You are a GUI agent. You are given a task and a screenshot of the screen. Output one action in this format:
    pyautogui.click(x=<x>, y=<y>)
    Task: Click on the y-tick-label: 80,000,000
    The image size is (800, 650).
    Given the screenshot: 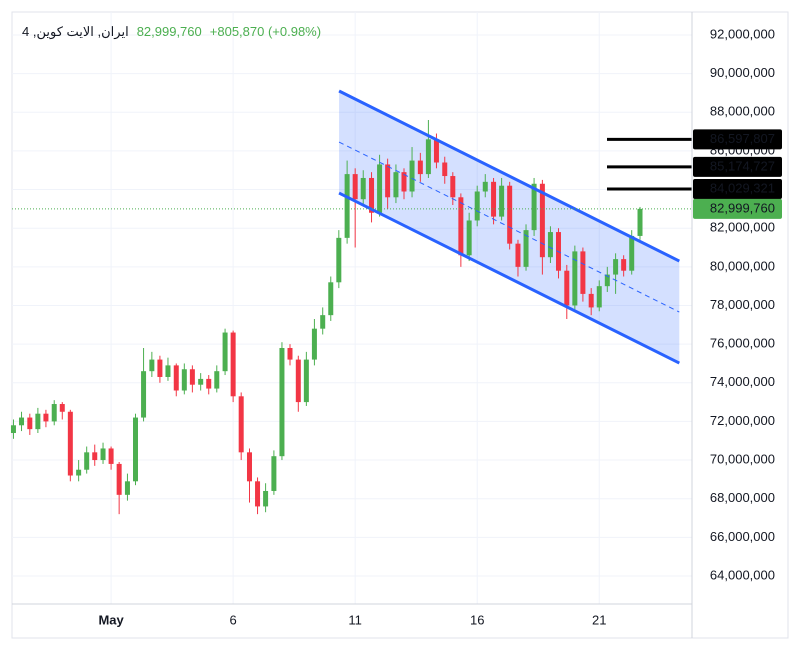 What is the action you would take?
    pyautogui.click(x=742, y=265)
    